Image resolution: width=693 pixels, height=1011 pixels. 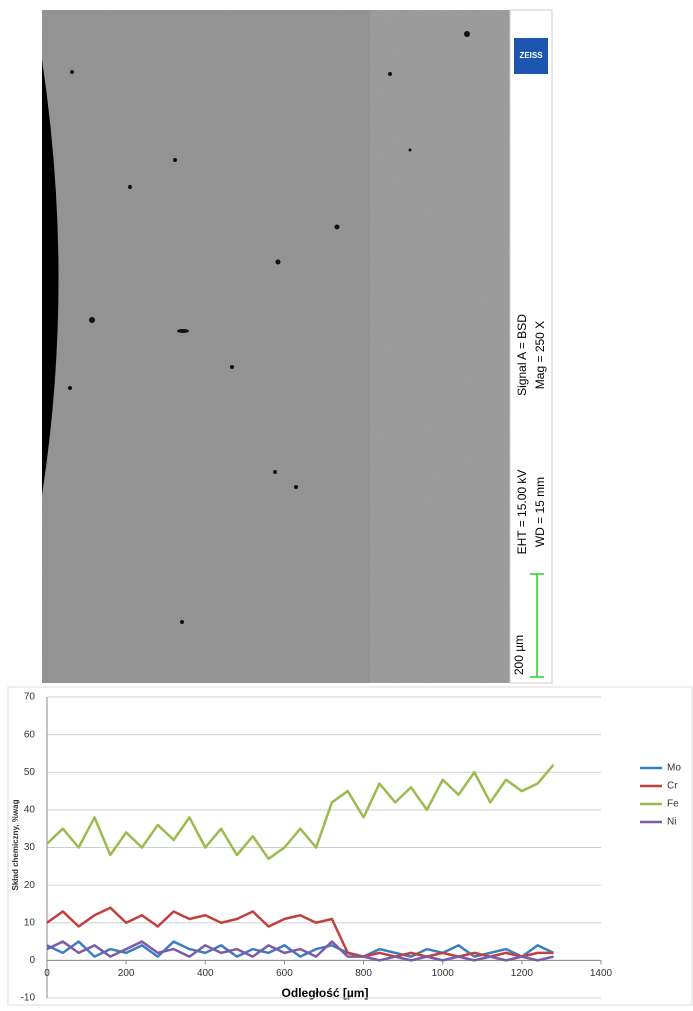 I want to click on logo-box, so click(x=531, y=56).